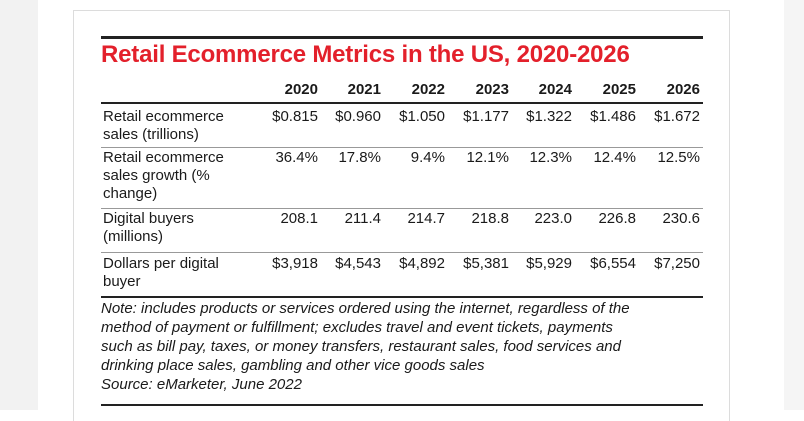 Image resolution: width=804 pixels, height=421 pixels. What do you see at coordinates (619, 89) in the screenshot?
I see `column-header: 2025` at bounding box center [619, 89].